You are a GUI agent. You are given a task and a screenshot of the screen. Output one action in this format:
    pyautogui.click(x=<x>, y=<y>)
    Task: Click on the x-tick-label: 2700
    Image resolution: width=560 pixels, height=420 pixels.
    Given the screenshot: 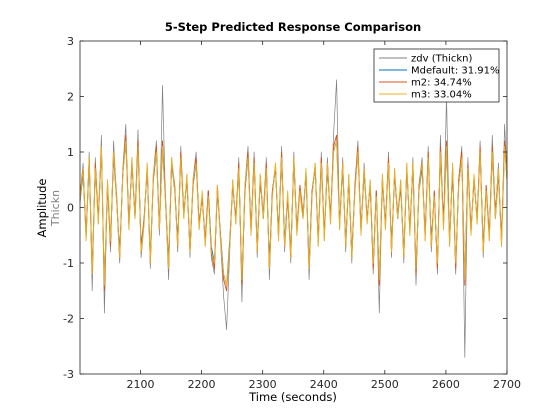 What is the action you would take?
    pyautogui.click(x=507, y=384)
    